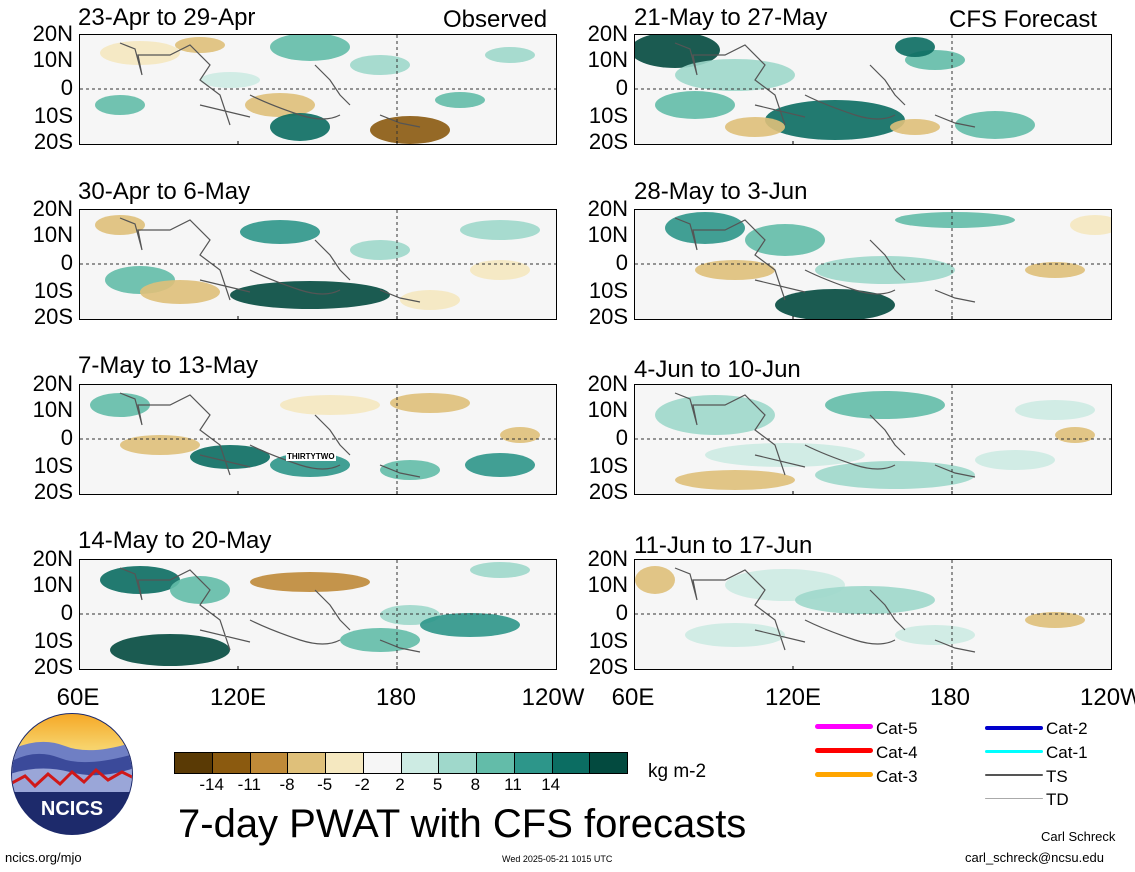  Describe the element at coordinates (362, 784) in the screenshot. I see `colorbar-tick-label: -2` at that location.